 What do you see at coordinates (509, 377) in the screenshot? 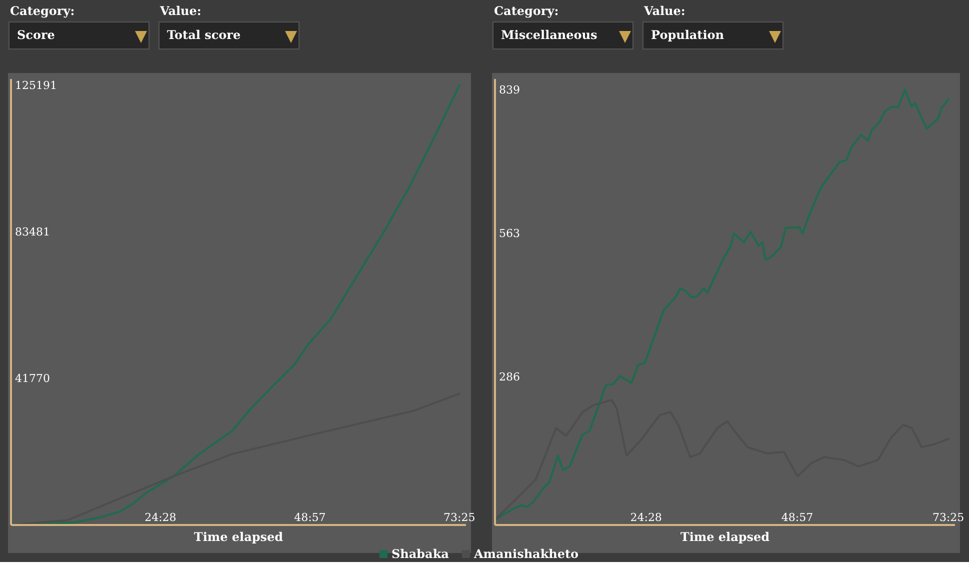
I see `y-tick-label: 286` at bounding box center [509, 377].